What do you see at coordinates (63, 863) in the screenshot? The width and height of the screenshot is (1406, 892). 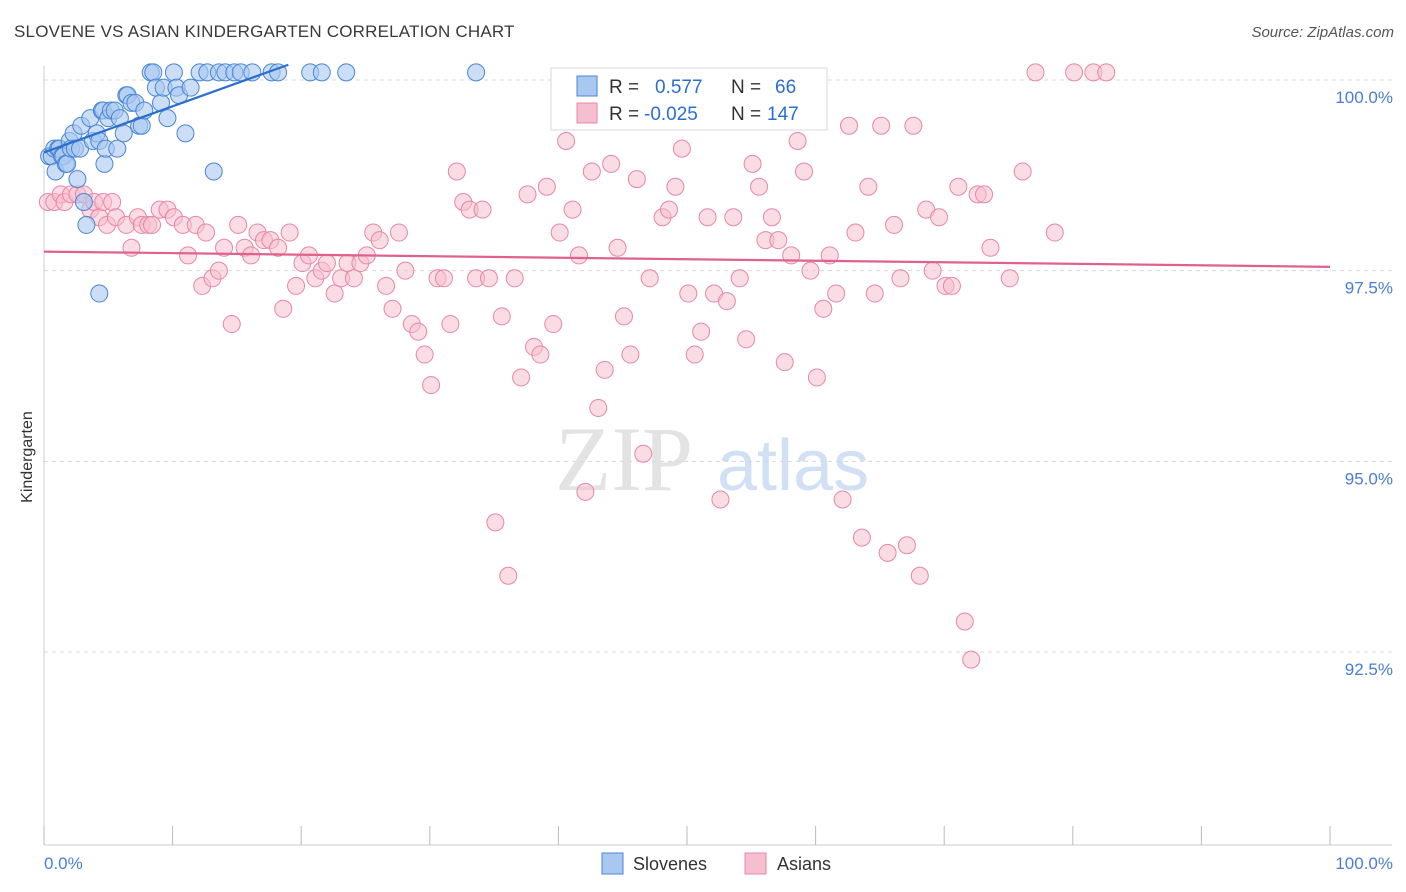 I see `x-tick-label: 0.0%` at bounding box center [63, 863].